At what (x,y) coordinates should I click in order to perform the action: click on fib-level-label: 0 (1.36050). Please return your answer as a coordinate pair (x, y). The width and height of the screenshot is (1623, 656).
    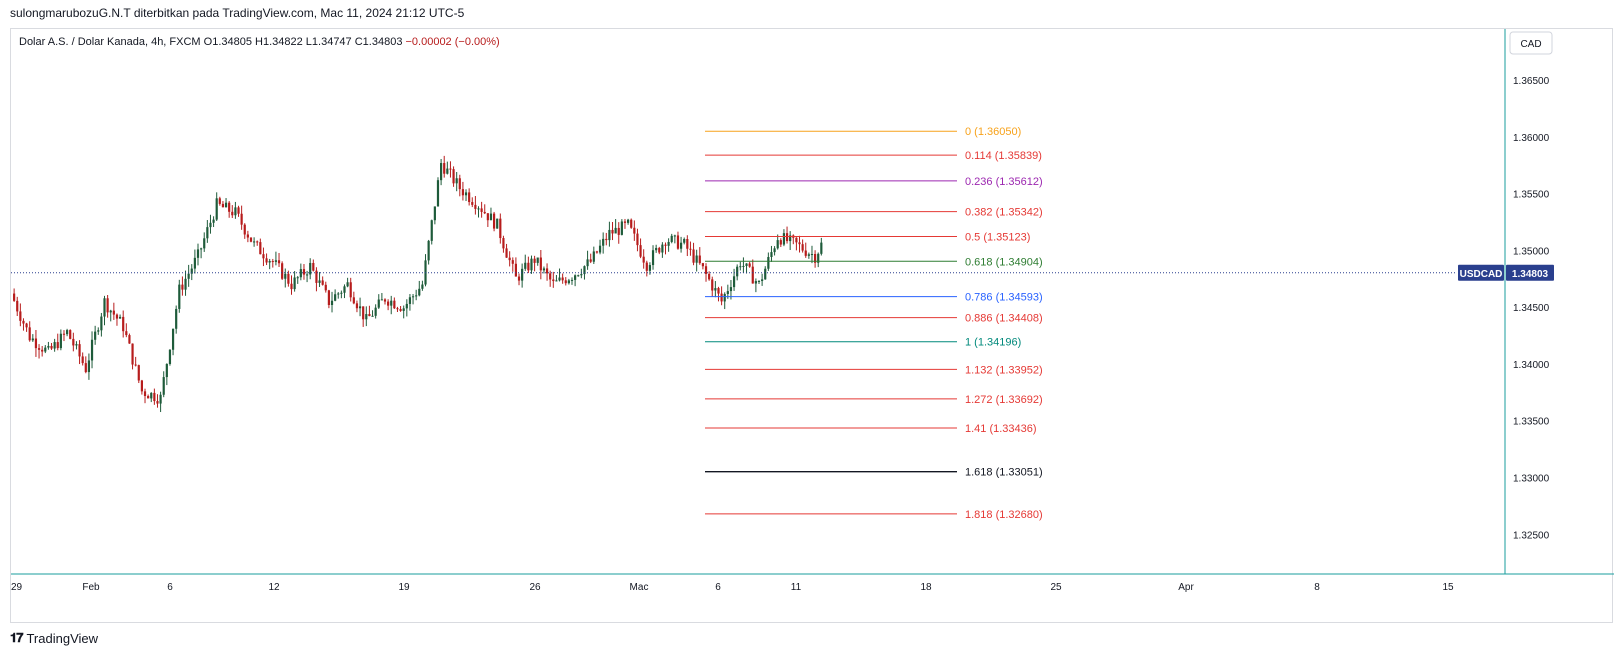
    Looking at the image, I should click on (993, 132).